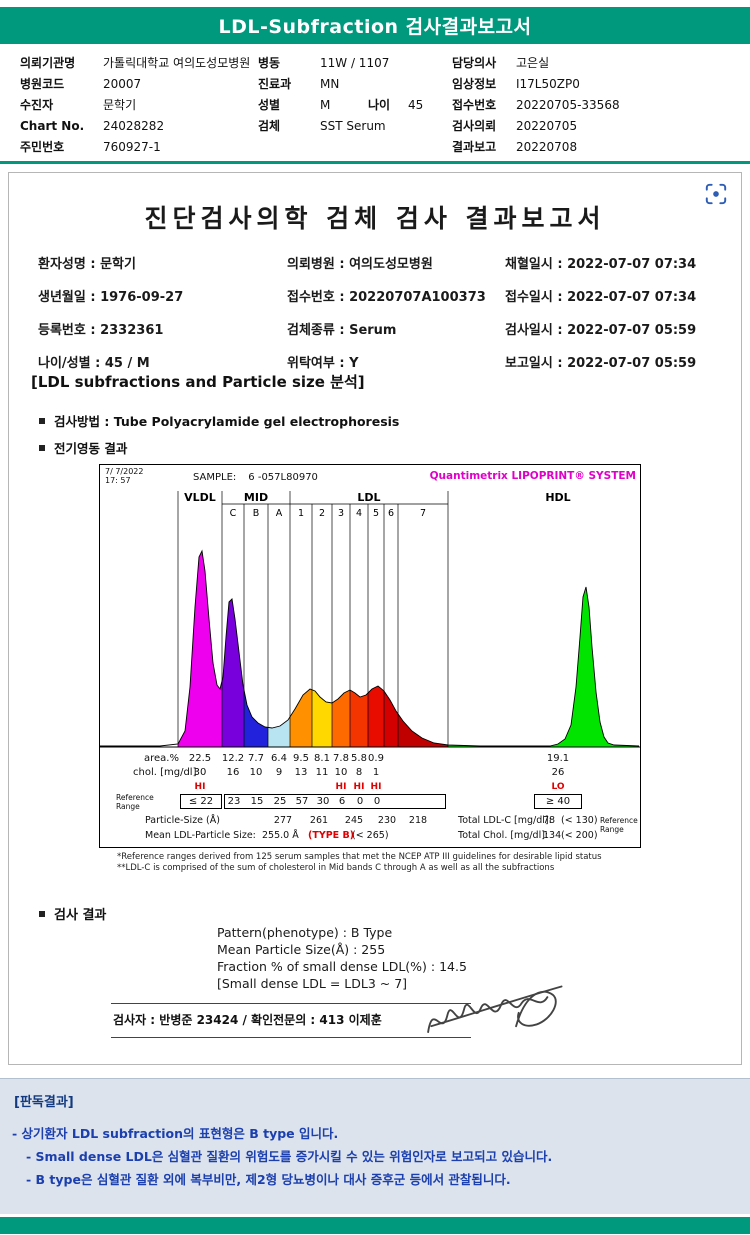 Image resolution: width=750 pixels, height=1235 pixels. Describe the element at coordinates (301, 513) in the screenshot. I see `band-label: 1` at that location.